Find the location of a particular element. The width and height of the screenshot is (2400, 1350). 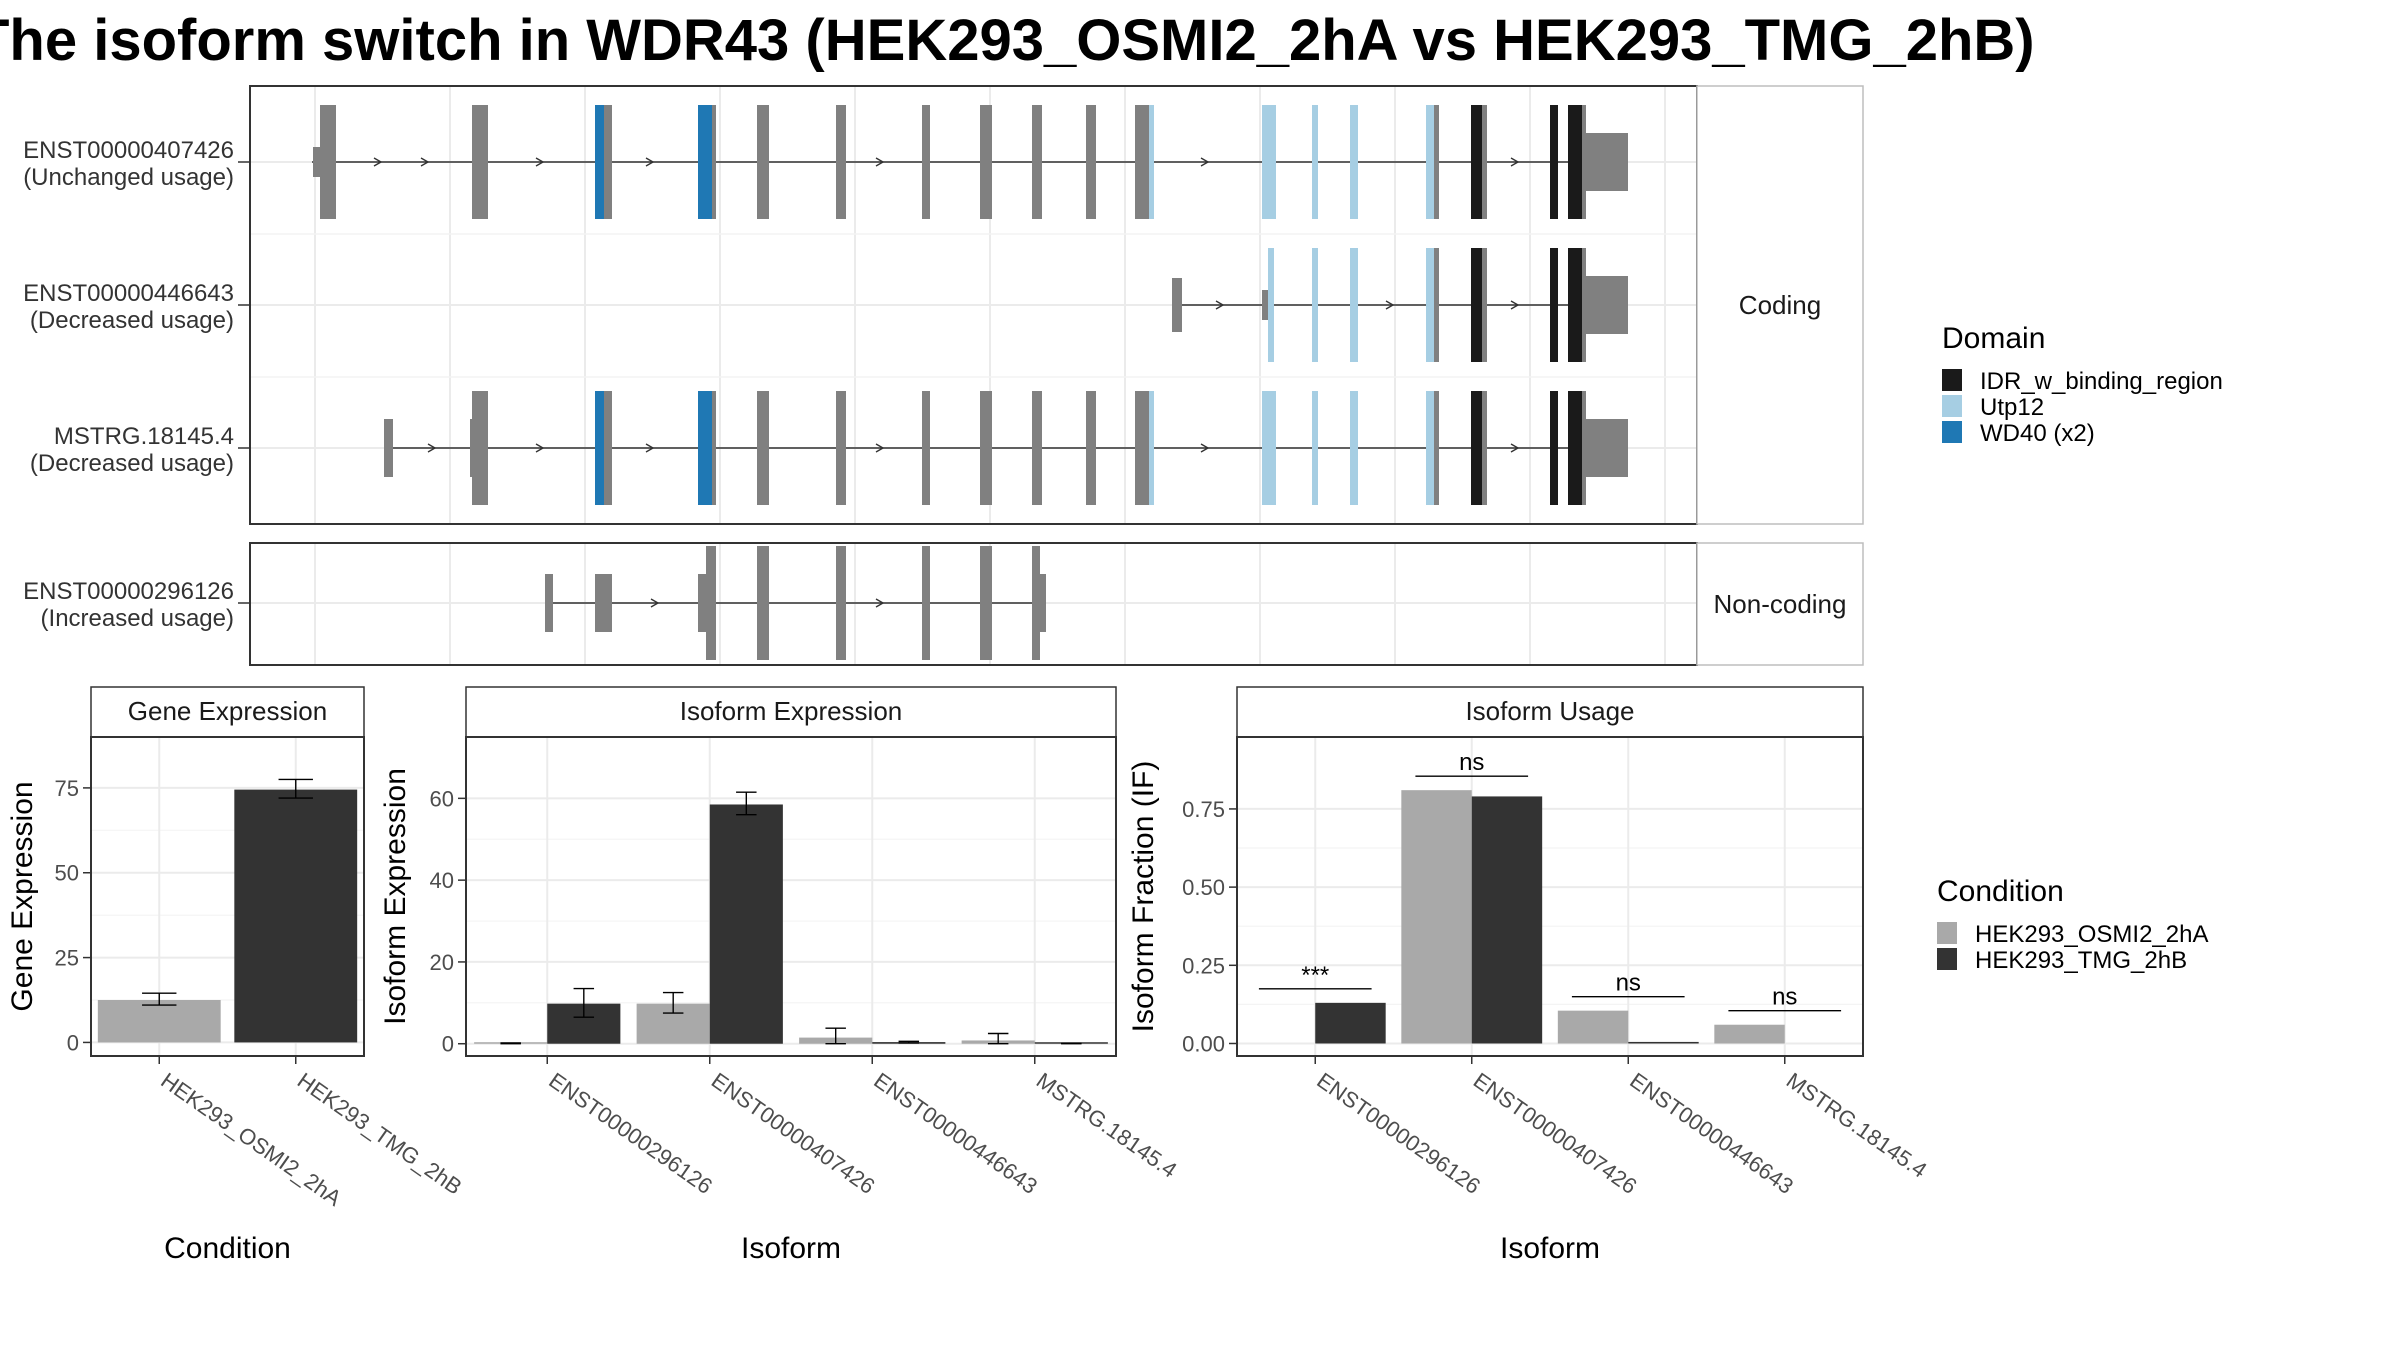

significance-label: ns is located at coordinates (1471, 762).